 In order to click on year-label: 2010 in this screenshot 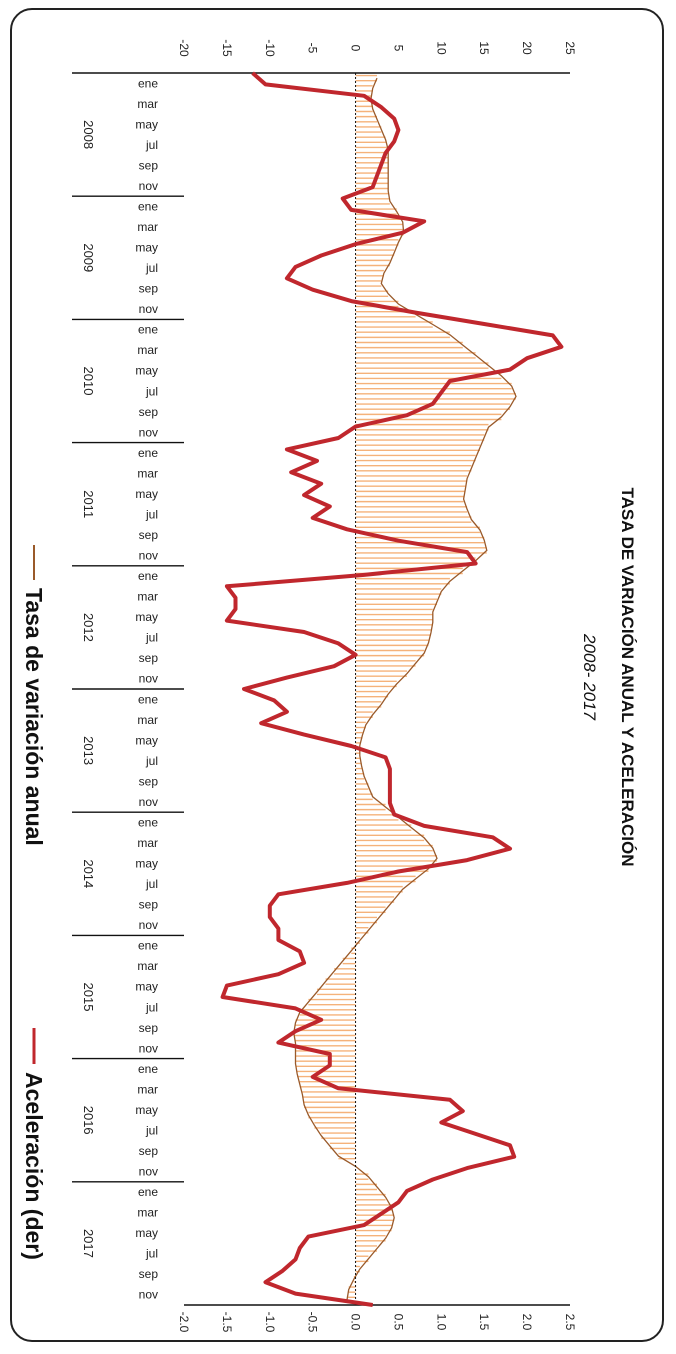, I will do `click(88, 381)`.